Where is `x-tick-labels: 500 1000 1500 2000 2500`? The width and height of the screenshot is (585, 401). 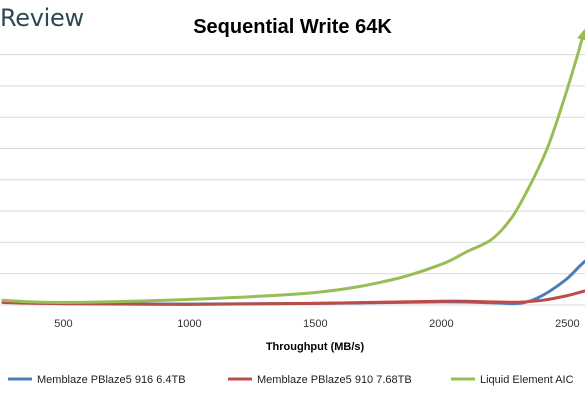 x-tick-labels: 500 1000 1500 2000 2500 is located at coordinates (316, 324).